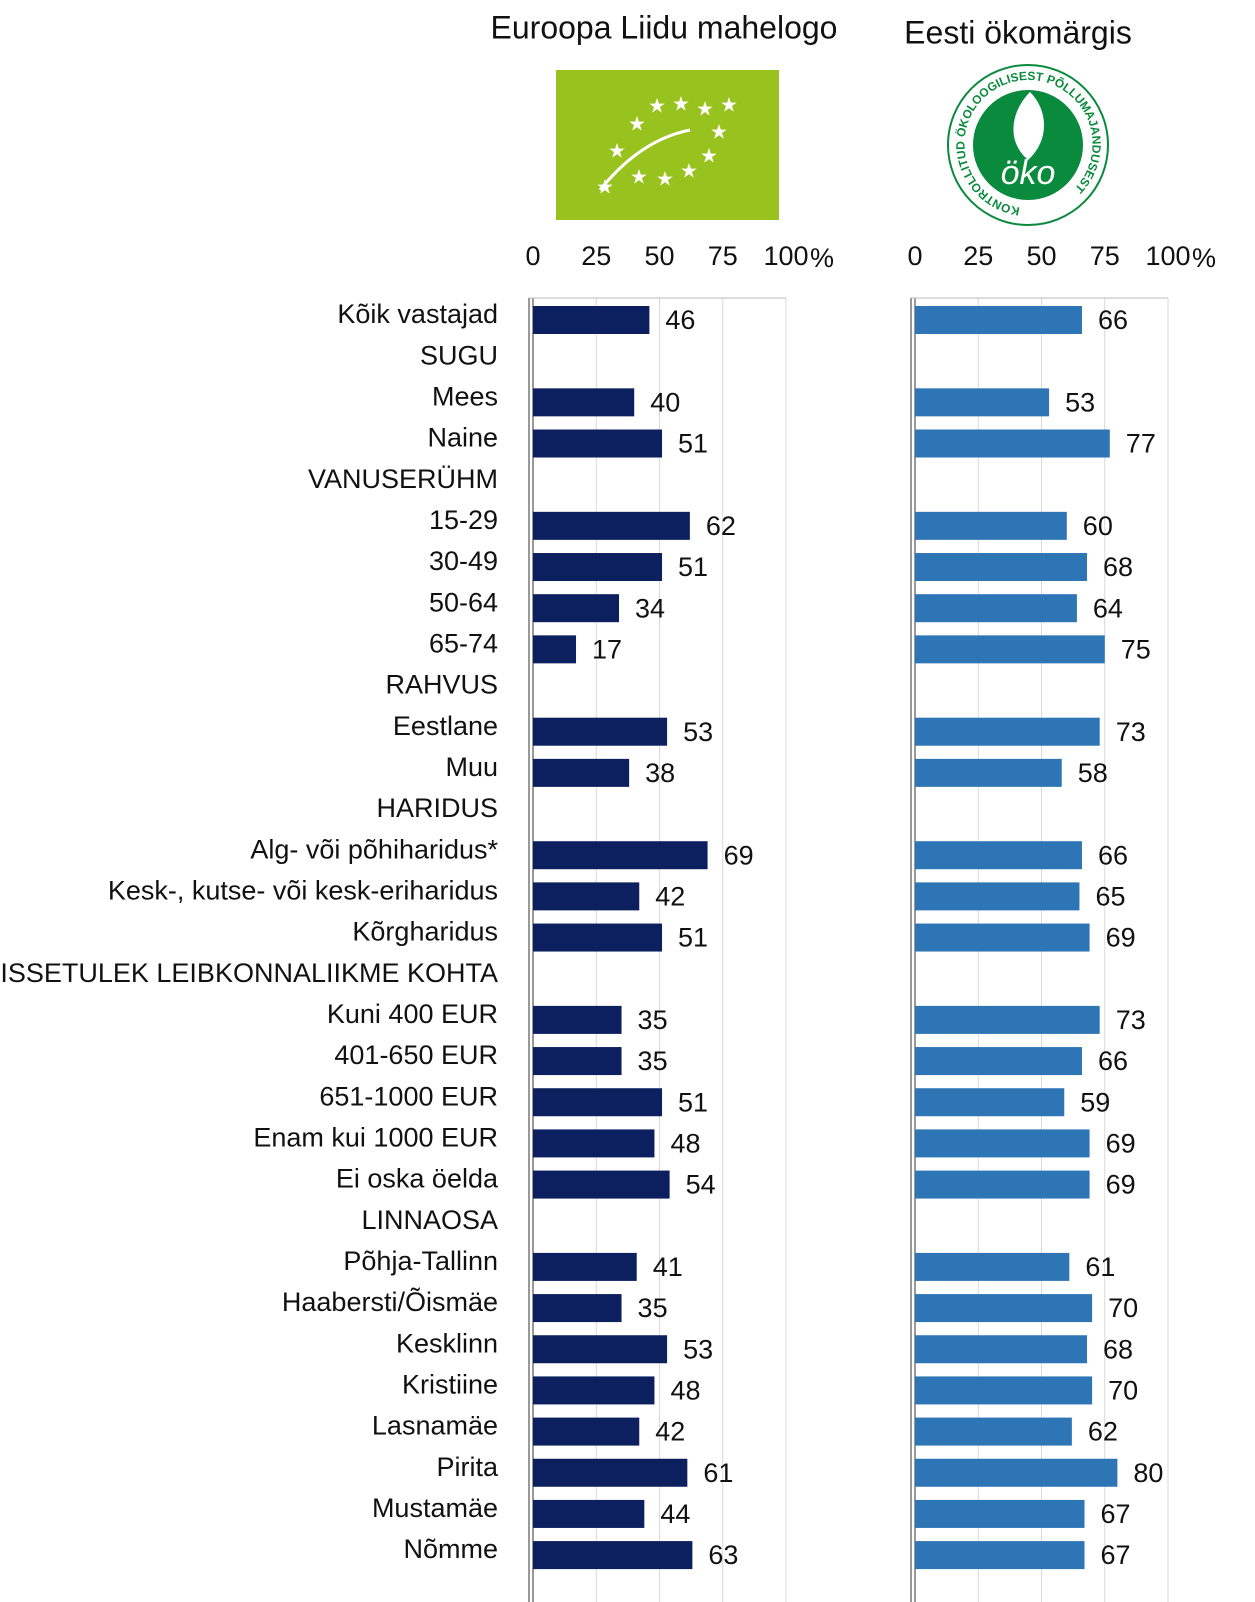 The image size is (1255, 1602). Describe the element at coordinates (425, 932) in the screenshot. I see `category-label: Kõrgharidus` at that location.